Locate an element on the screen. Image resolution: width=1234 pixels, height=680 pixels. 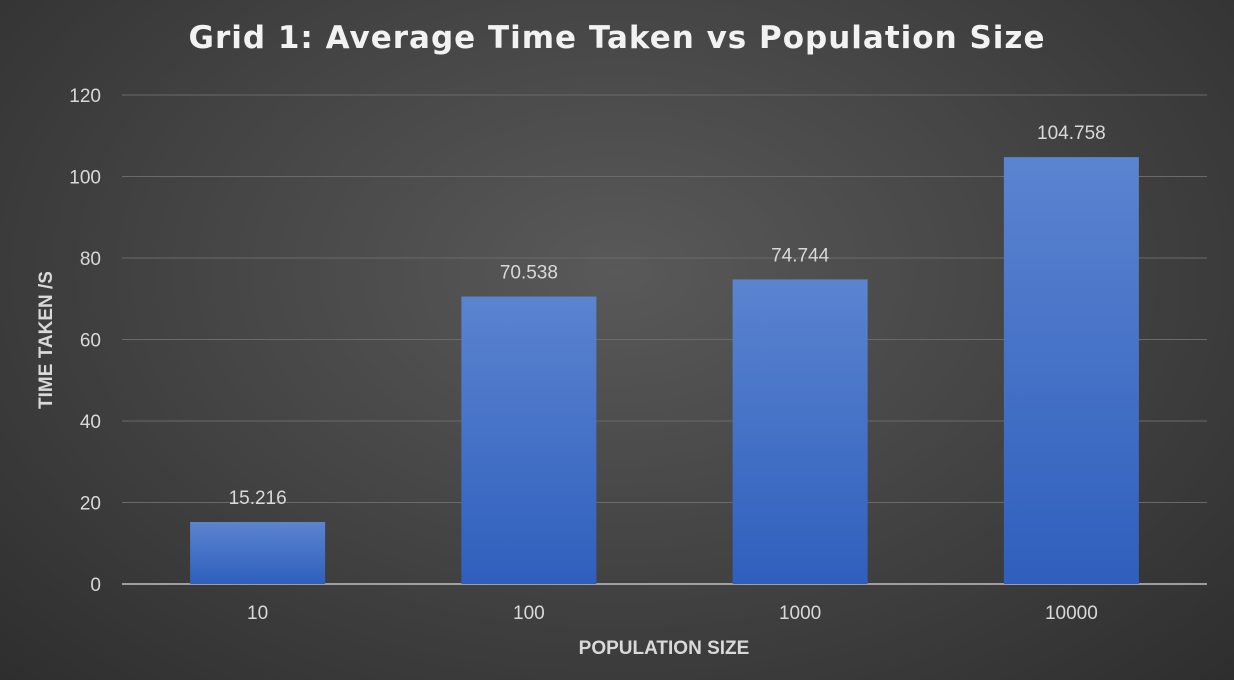
y-tick-label: 20 is located at coordinates (90, 504).